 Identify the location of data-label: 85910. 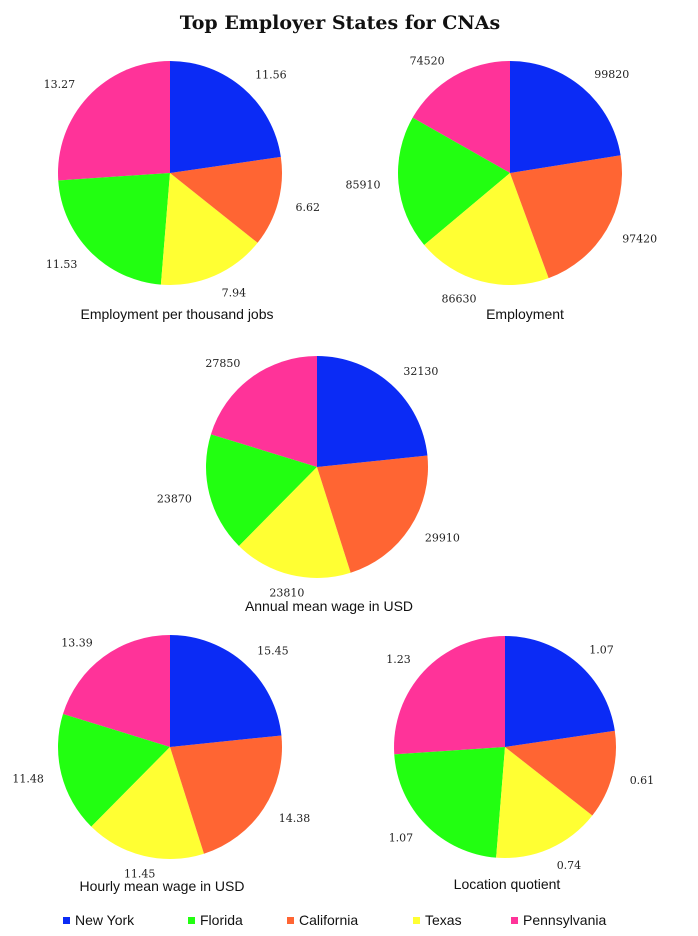
(363, 185).